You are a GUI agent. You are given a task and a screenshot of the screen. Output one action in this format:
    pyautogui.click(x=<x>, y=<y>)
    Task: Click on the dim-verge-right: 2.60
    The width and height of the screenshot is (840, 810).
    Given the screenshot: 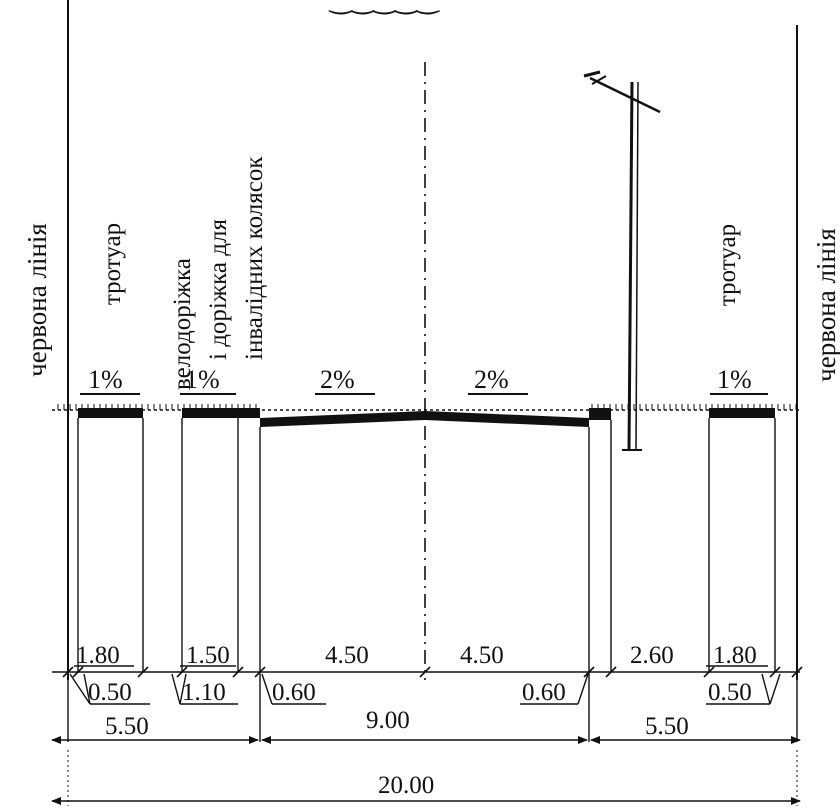 What is the action you would take?
    pyautogui.click(x=652, y=655)
    